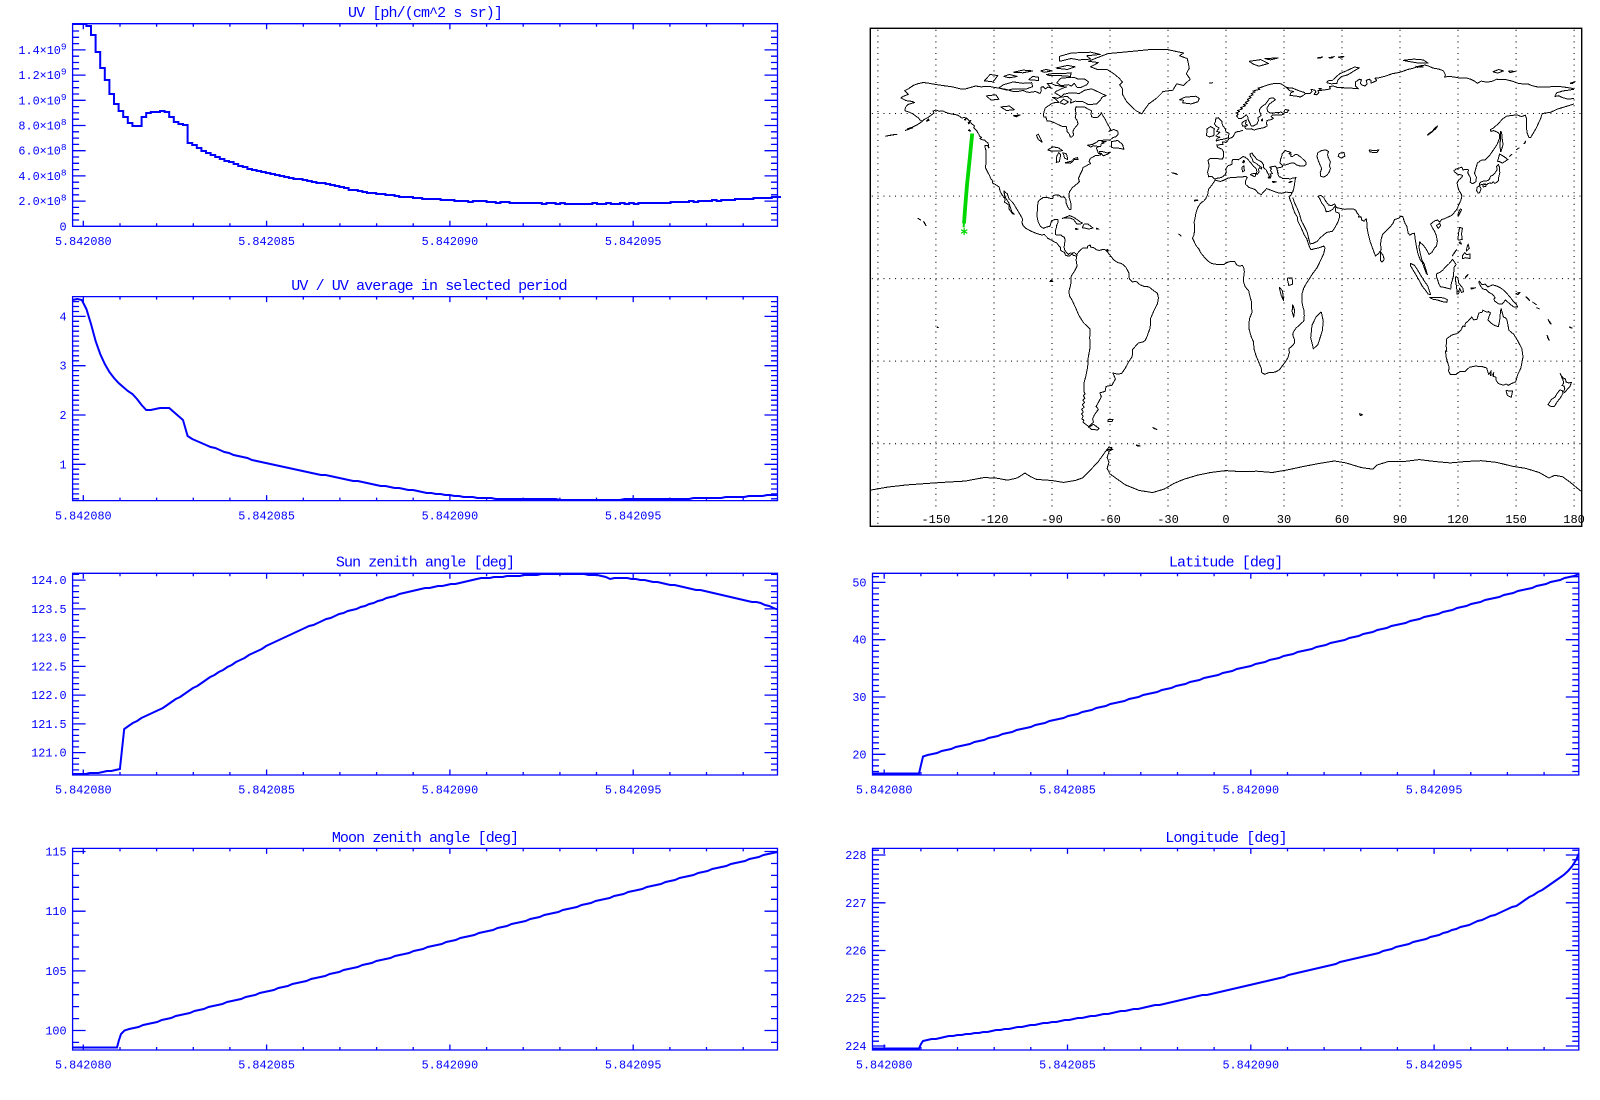 The height and width of the screenshot is (1100, 1600). What do you see at coordinates (55, 853) in the screenshot?
I see `svg-text: 115` at bounding box center [55, 853].